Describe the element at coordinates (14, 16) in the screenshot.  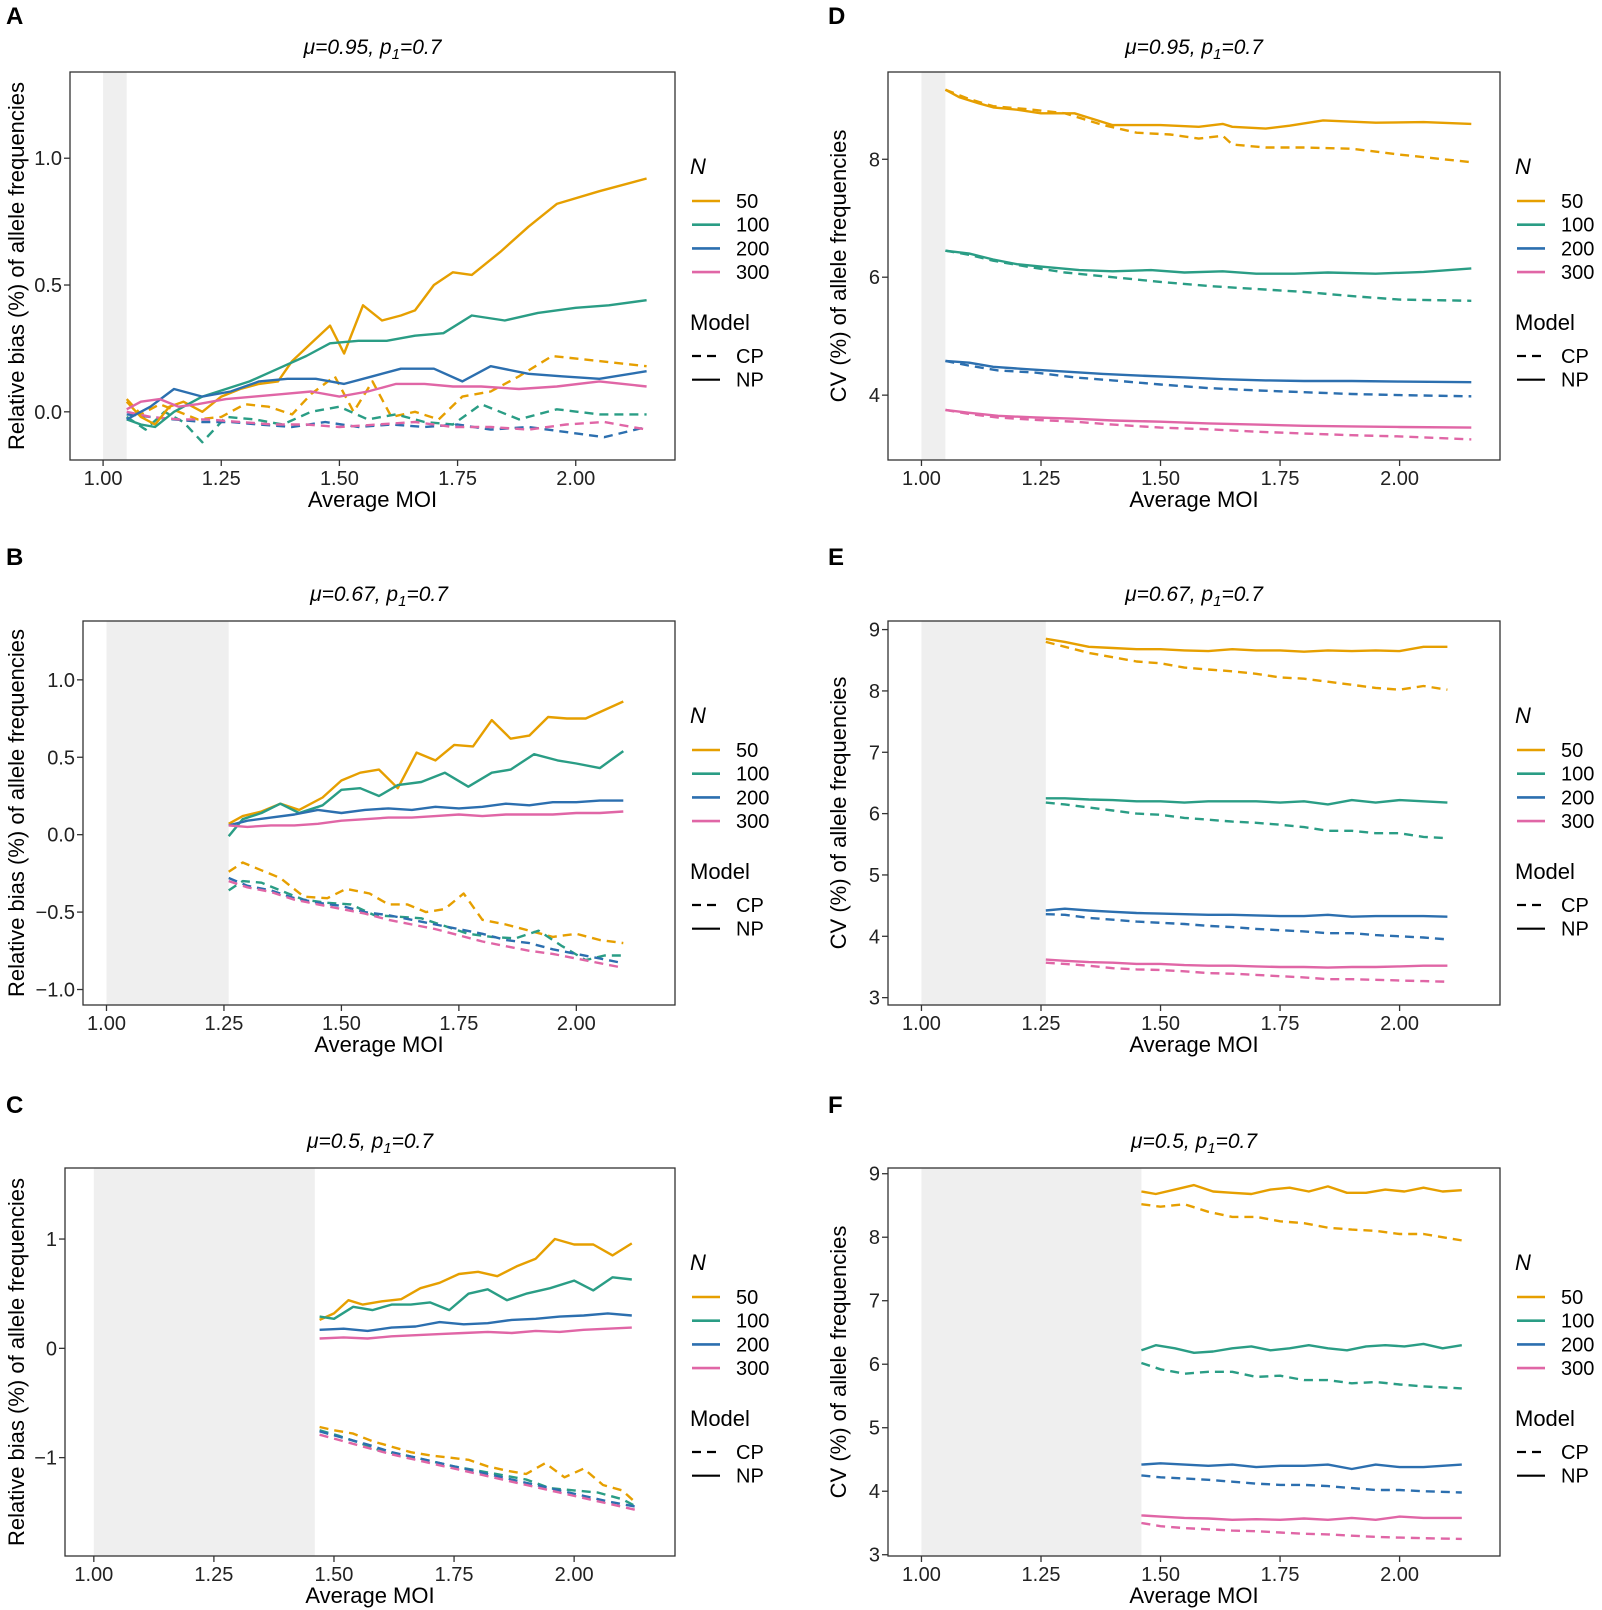
I see `panel-letter: A` at that location.